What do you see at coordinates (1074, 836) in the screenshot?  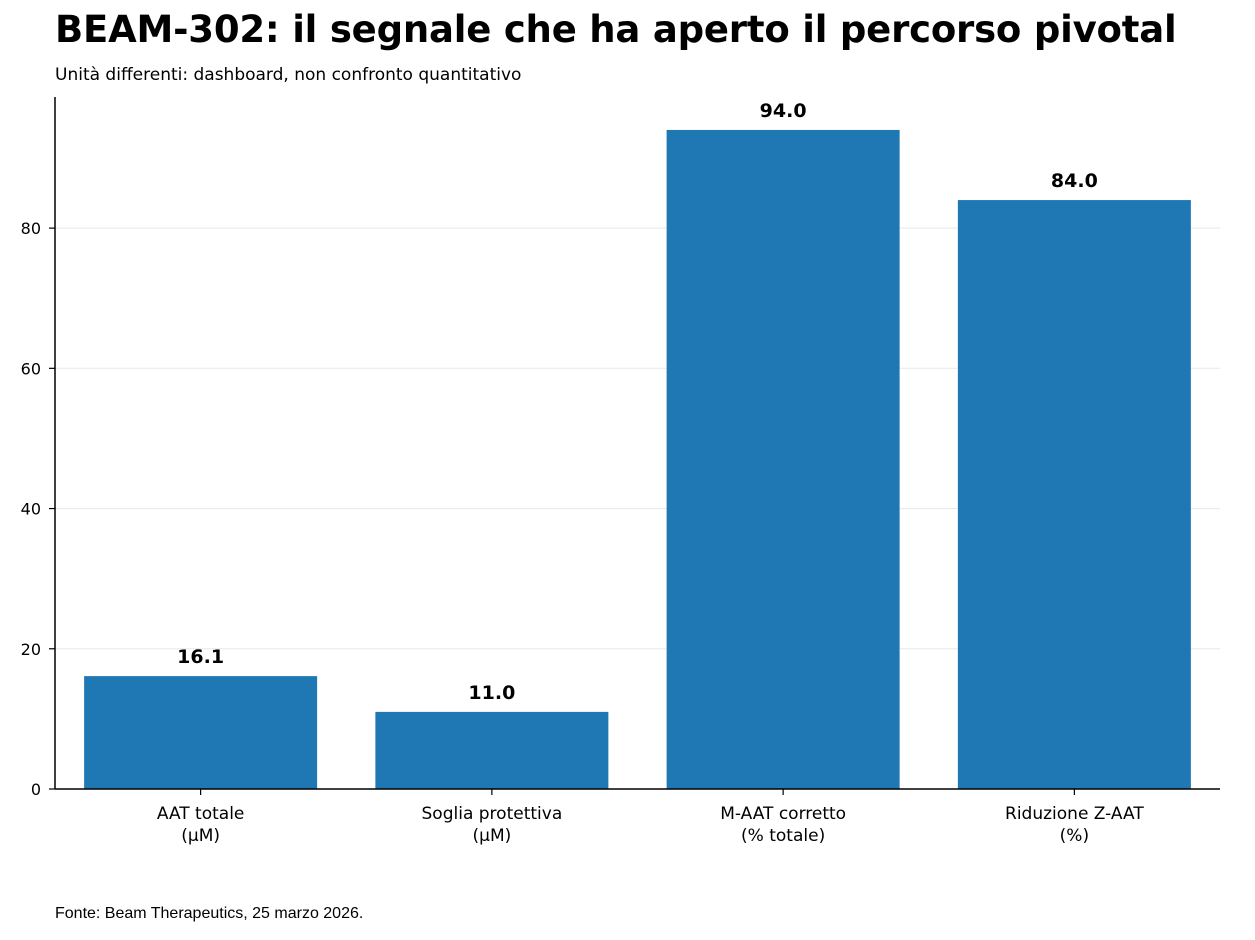 I see `x-tick-label-line: (%)` at bounding box center [1074, 836].